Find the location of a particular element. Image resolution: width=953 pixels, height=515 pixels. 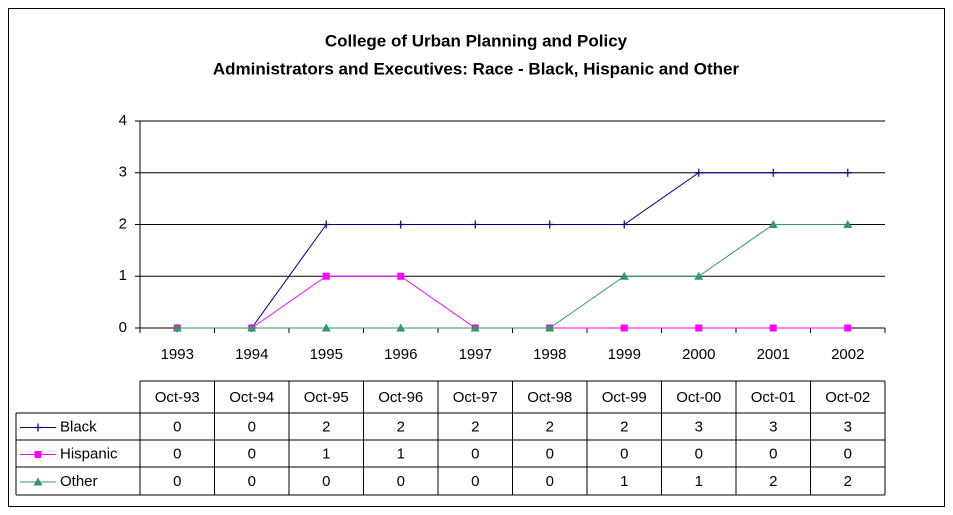

legend-label: Other is located at coordinates (79, 481).